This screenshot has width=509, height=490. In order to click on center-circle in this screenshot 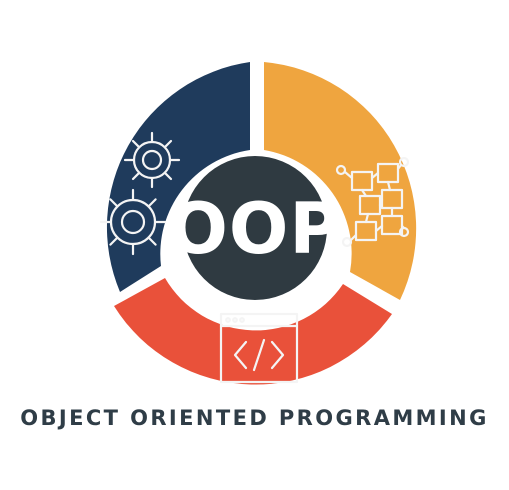, I will do `click(255, 228)`.